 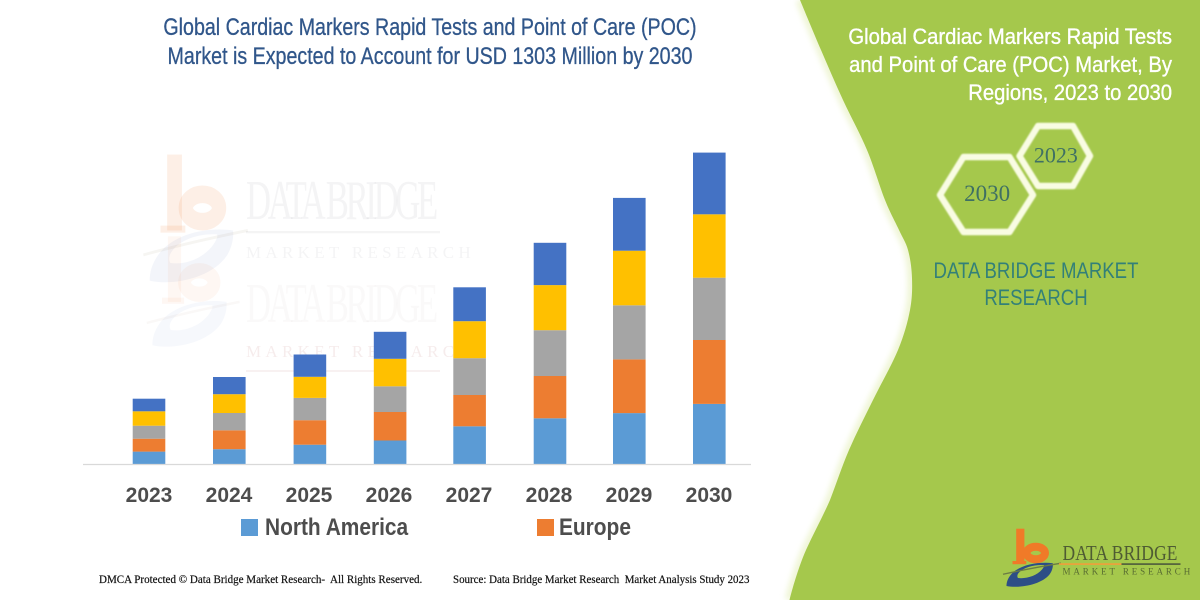 What do you see at coordinates (987, 193) in the screenshot?
I see `svg-text: 2030` at bounding box center [987, 193].